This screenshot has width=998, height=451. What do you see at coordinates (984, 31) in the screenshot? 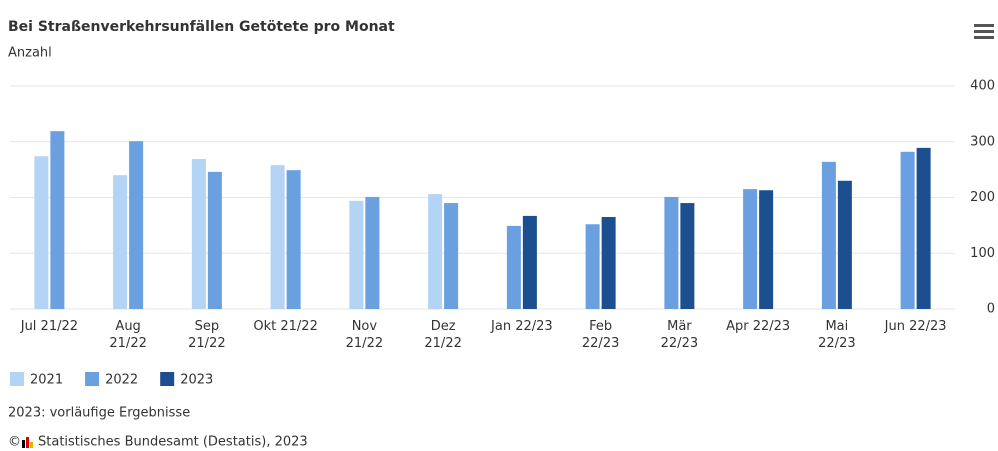
I see `menu-button` at bounding box center [984, 31].